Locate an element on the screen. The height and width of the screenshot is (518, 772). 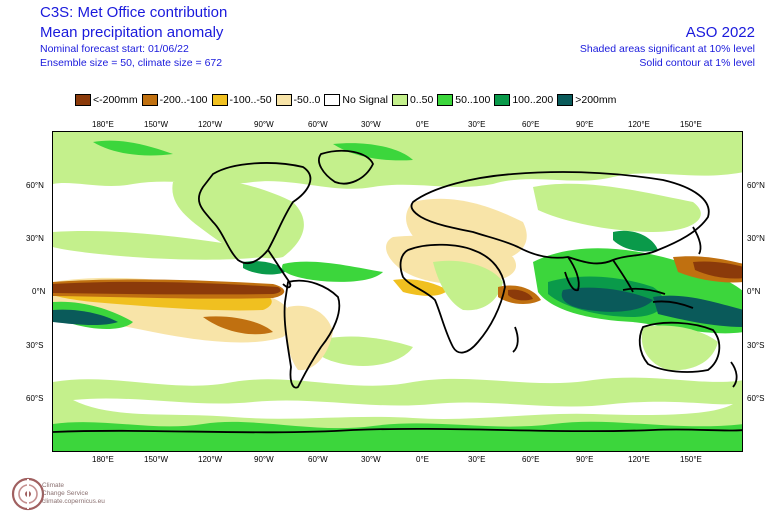
anomaly-area-tropical-pacific-extreme is located at coordinates (167, 288).